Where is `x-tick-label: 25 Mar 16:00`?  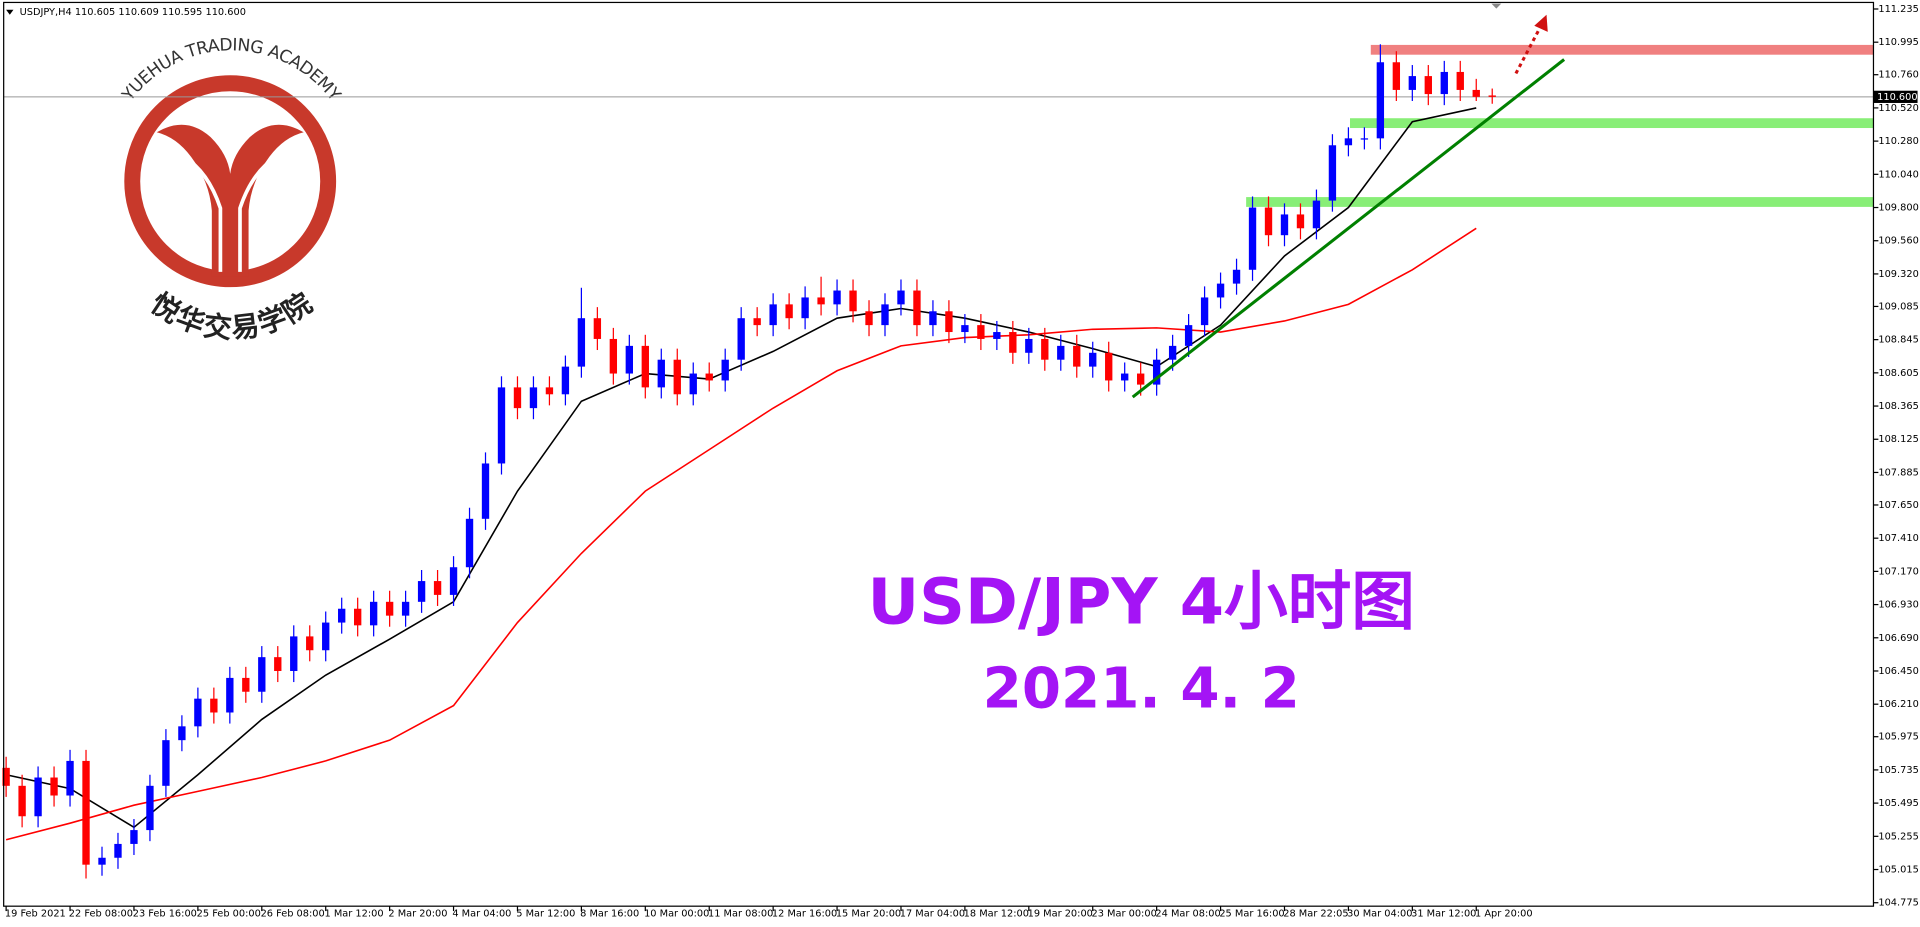 x-tick-label: 25 Mar 16:00 is located at coordinates (1251, 914).